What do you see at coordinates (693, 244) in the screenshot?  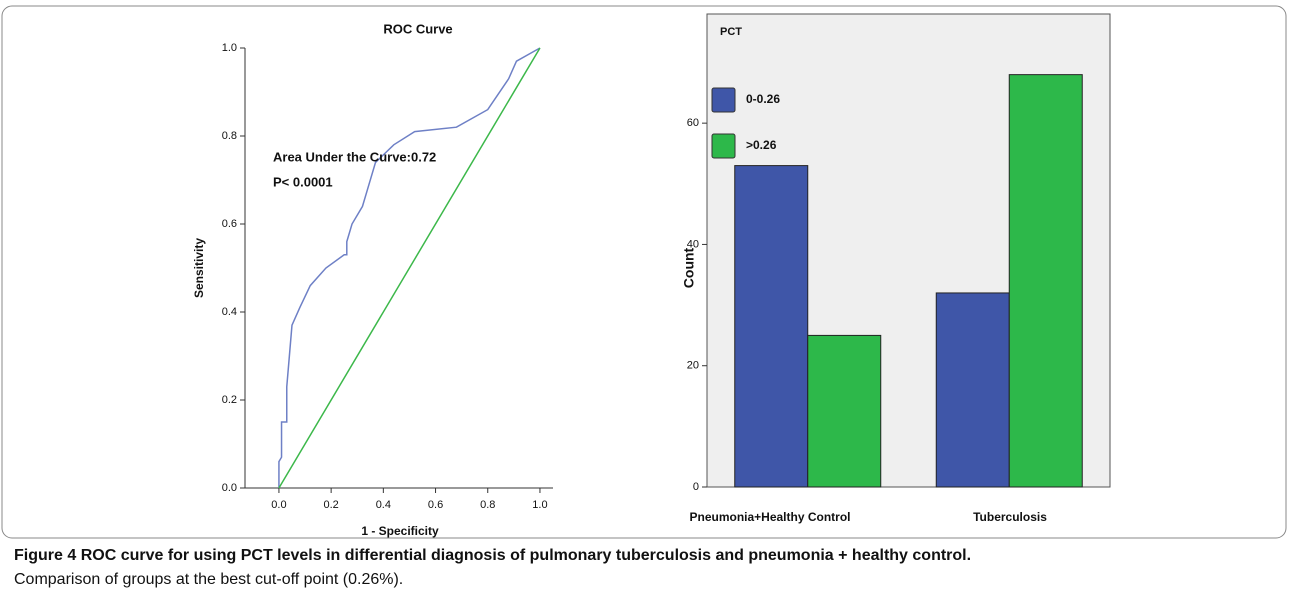 I see `y-tick-label: 40` at bounding box center [693, 244].